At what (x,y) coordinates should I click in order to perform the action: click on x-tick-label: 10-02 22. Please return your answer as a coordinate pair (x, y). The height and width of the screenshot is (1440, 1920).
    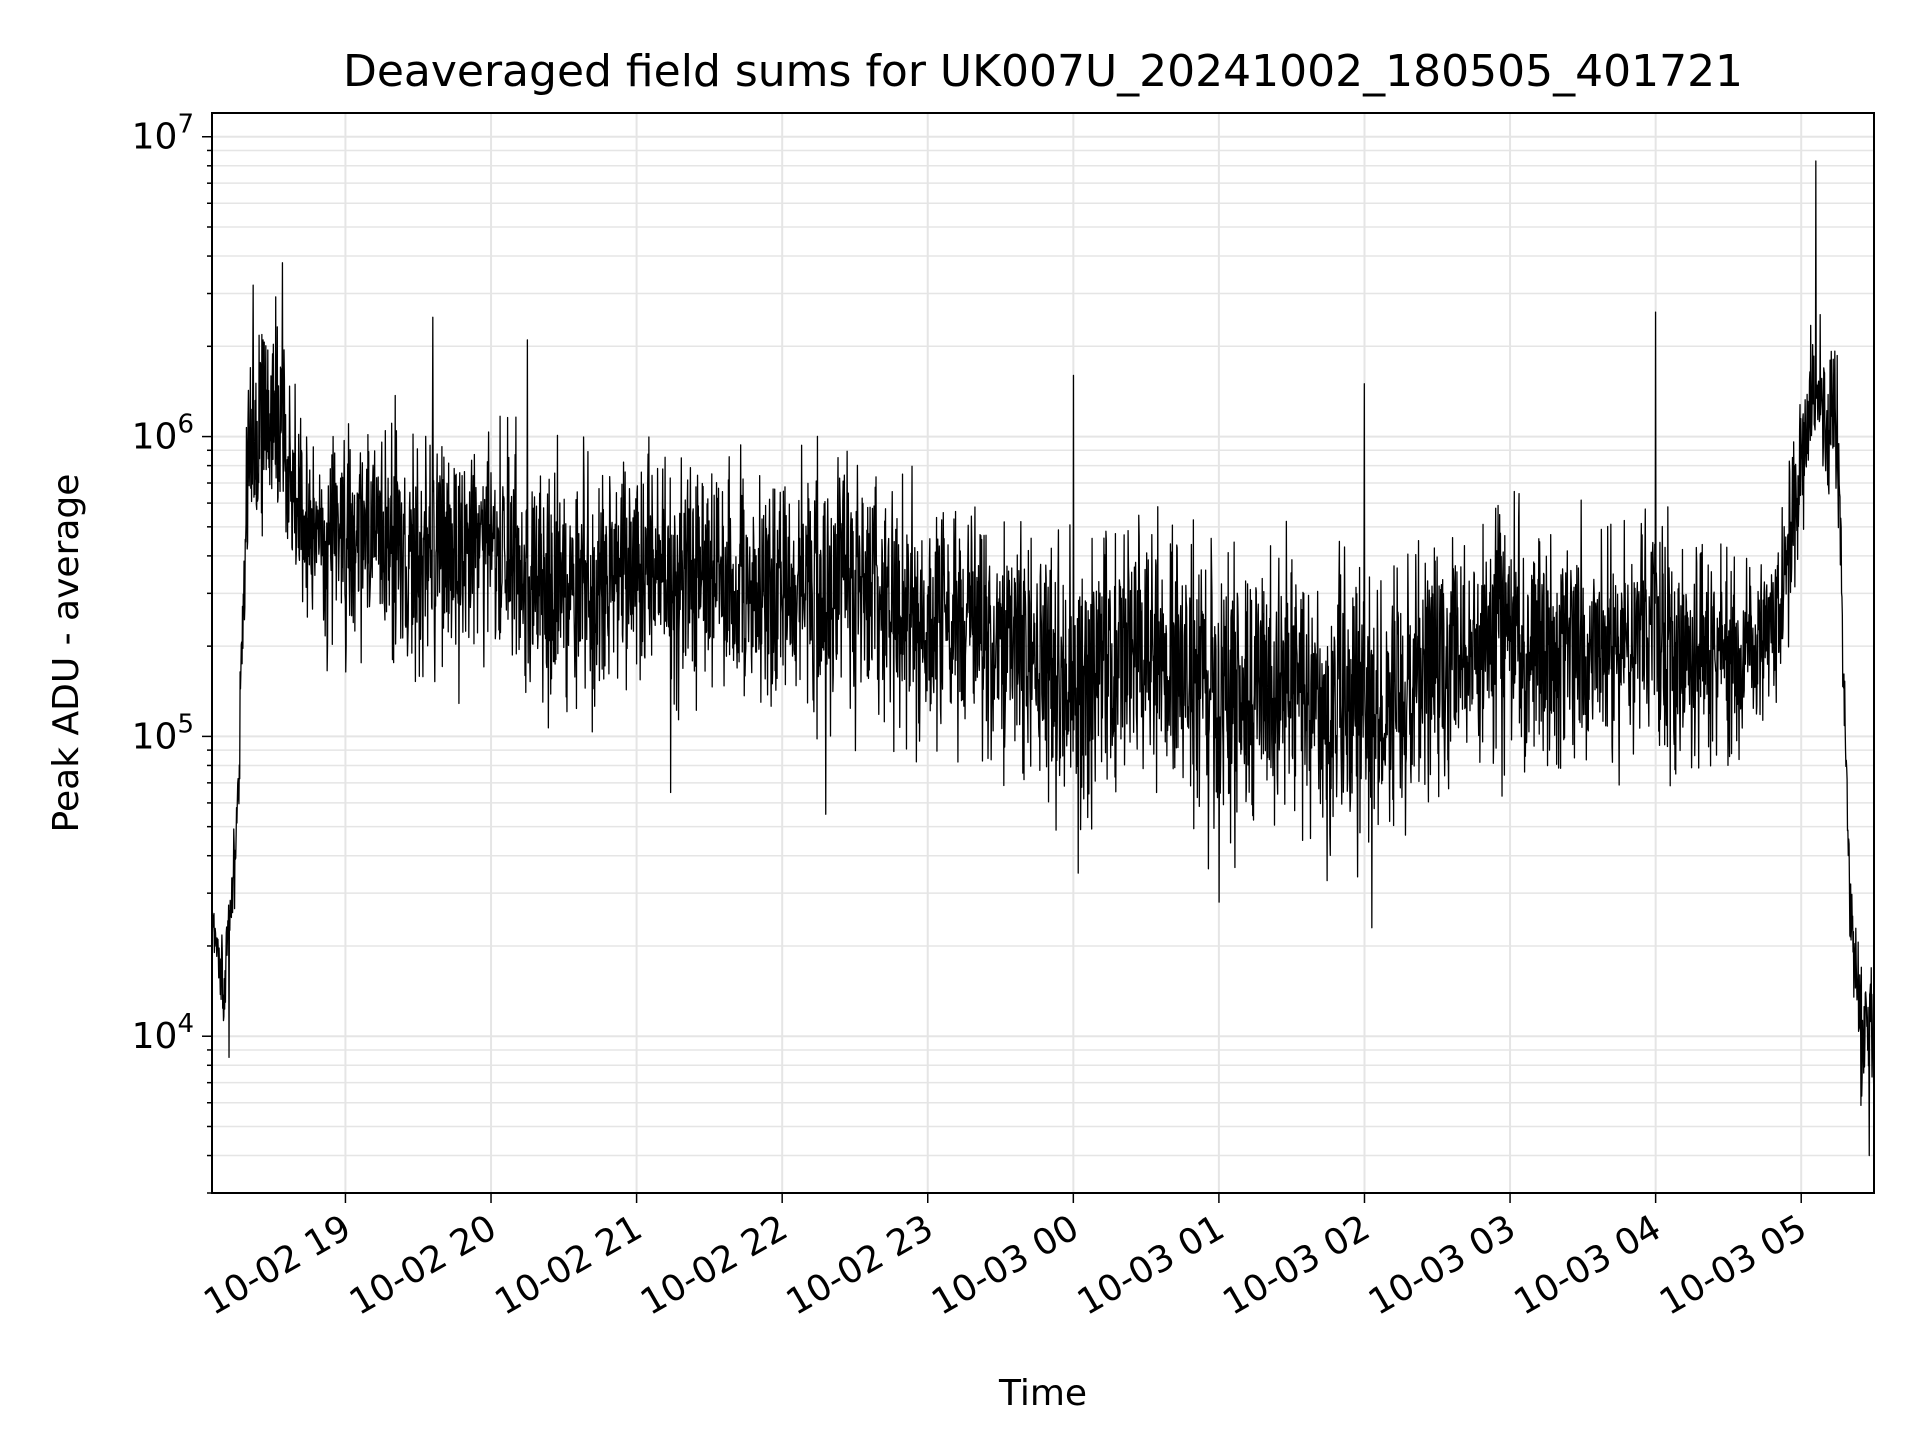
    Looking at the image, I should click on (714, 1265).